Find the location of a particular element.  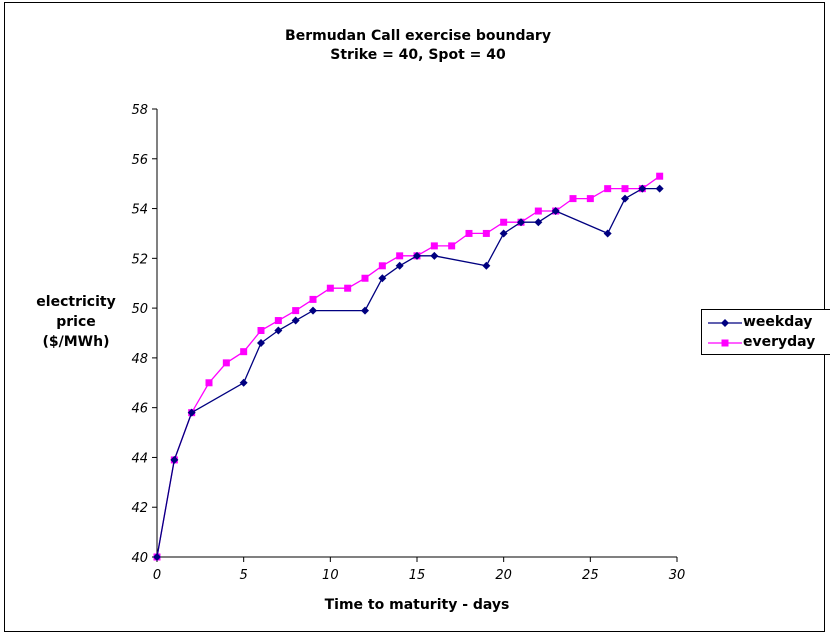

y-tick-label: 40 is located at coordinates (139, 558).